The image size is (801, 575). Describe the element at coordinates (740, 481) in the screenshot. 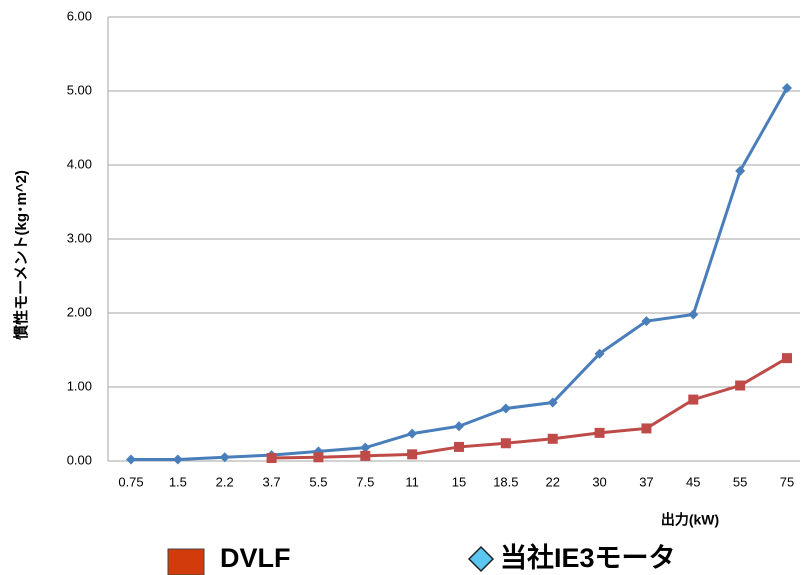

I see `x-tick-label: 55` at that location.